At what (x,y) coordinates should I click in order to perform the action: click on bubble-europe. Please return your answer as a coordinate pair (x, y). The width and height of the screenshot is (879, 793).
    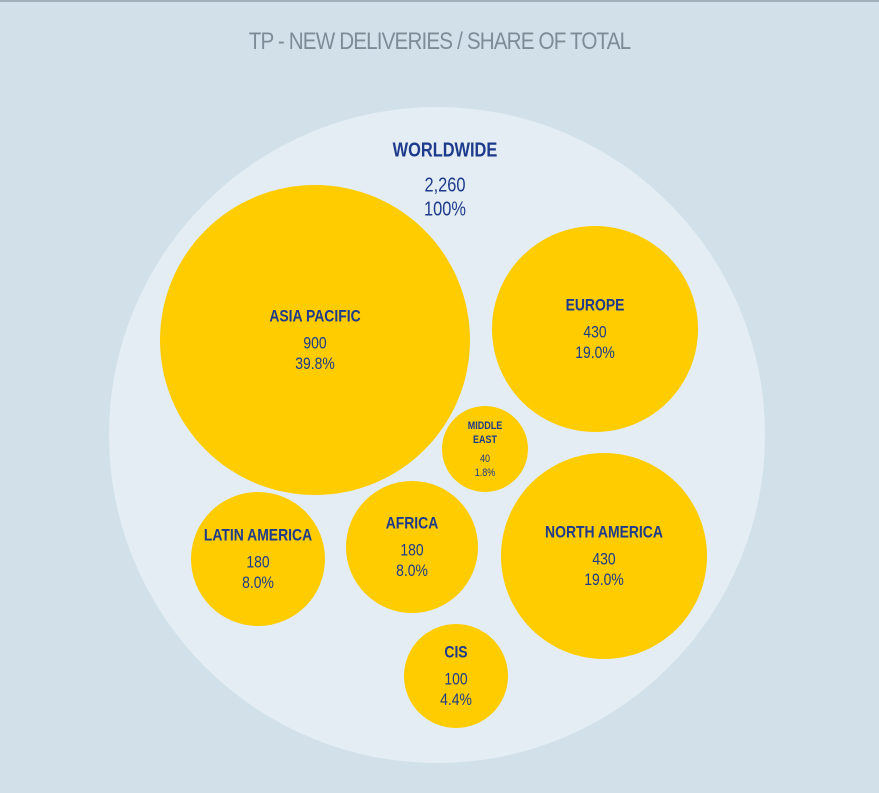
    Looking at the image, I should click on (595, 329).